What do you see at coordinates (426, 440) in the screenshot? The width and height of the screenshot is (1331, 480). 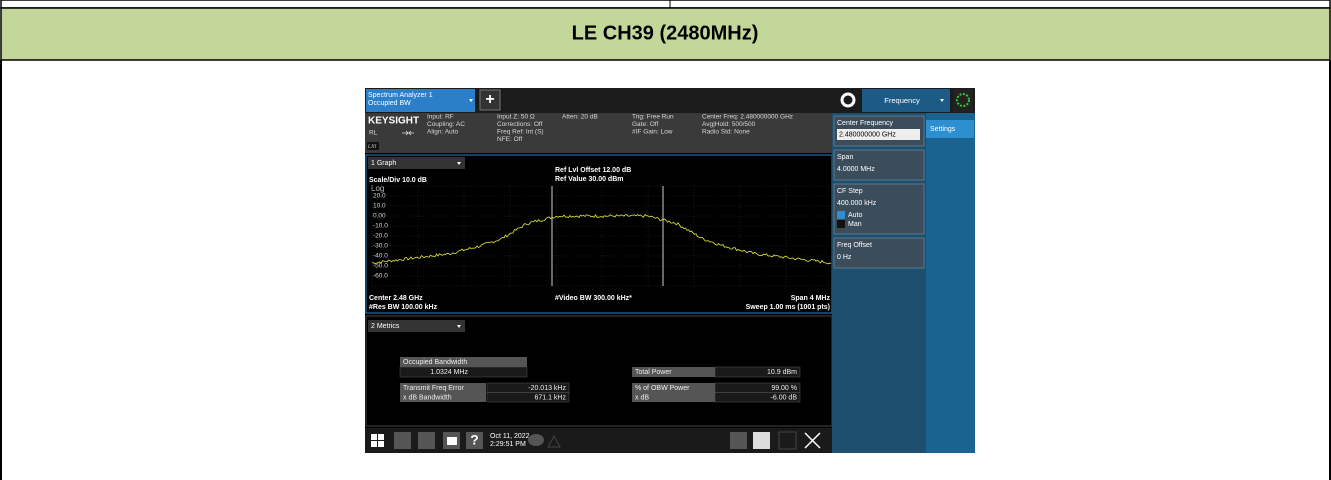 I see `redo-button` at bounding box center [426, 440].